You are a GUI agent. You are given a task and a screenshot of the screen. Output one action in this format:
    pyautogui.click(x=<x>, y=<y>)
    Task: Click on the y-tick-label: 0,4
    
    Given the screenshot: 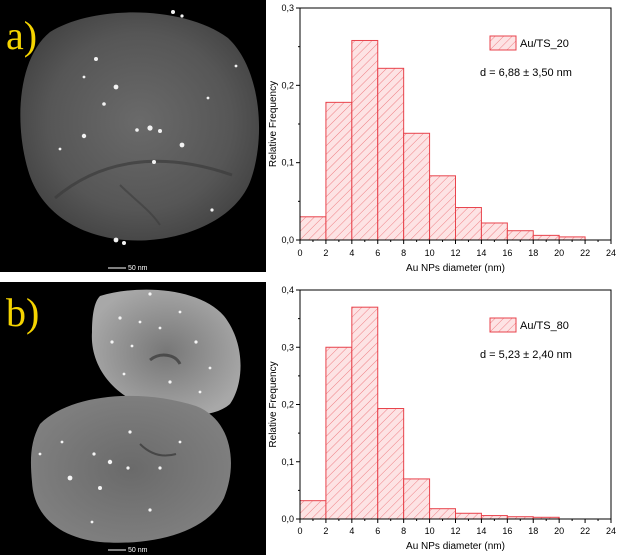 What is the action you would take?
    pyautogui.click(x=287, y=290)
    